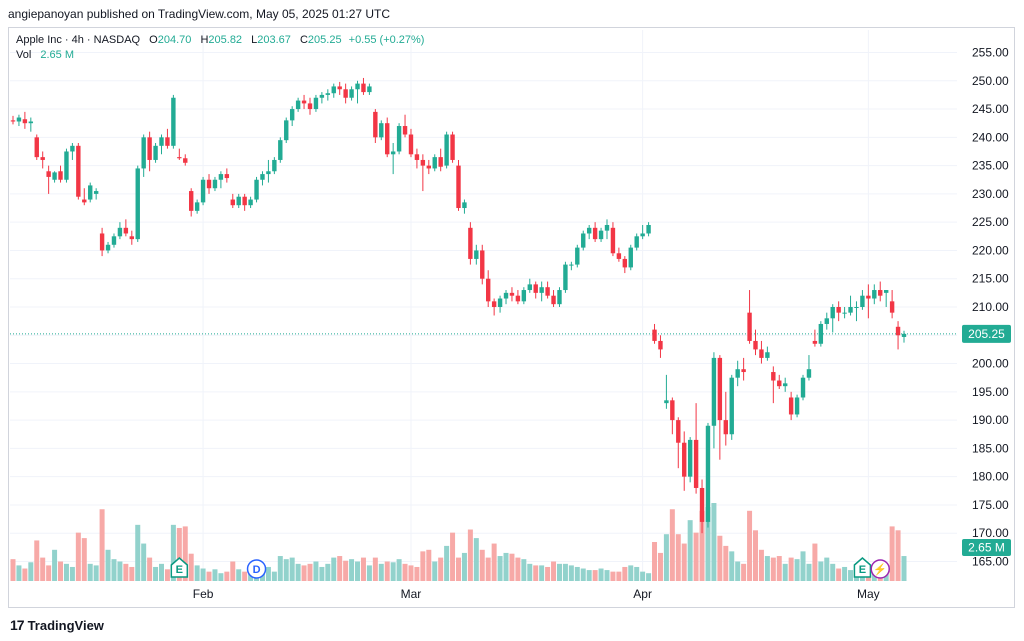 This screenshot has width=1024, height=641. What do you see at coordinates (990, 533) in the screenshot?
I see `price-tick-label: 170.00` at bounding box center [990, 533].